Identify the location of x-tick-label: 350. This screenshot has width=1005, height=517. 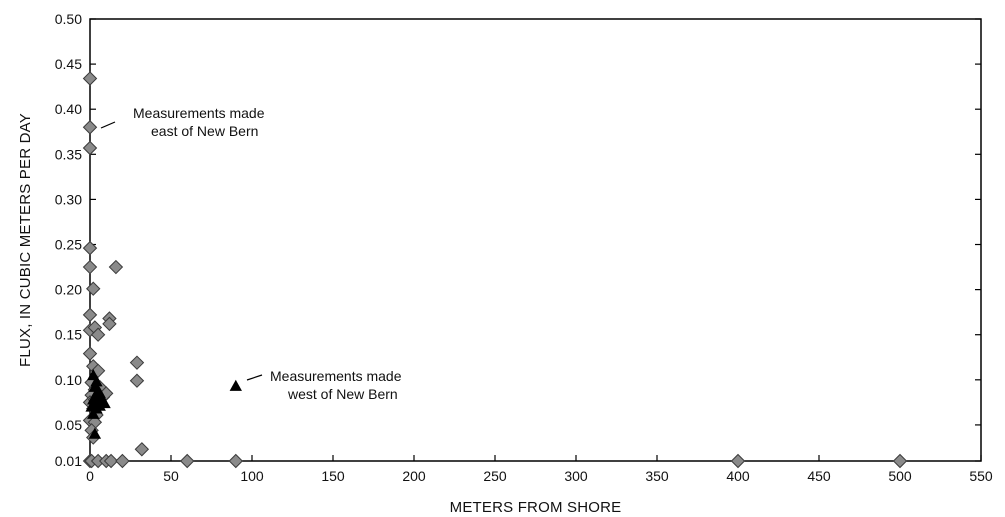
(657, 476).